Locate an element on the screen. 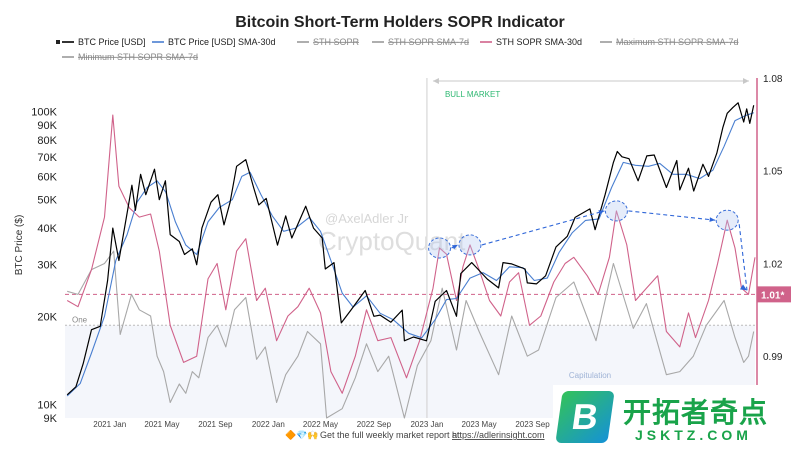 The width and height of the screenshot is (800, 455). legend-item: Maximum STH SOPR SMA-7d is located at coordinates (669, 42).